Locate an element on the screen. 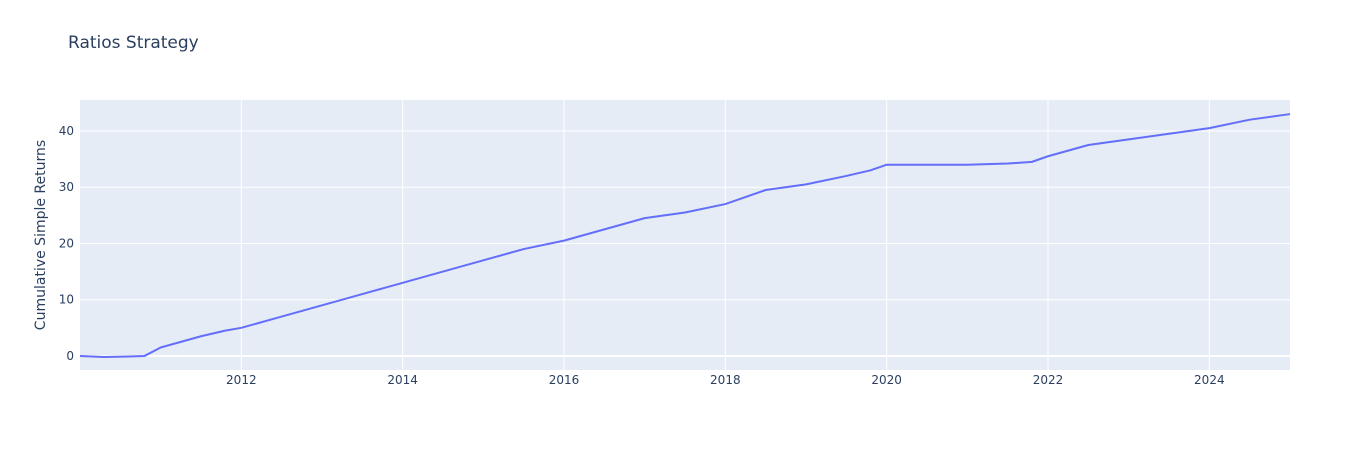 The width and height of the screenshot is (1370, 454). x-tick-label: 2022 is located at coordinates (1048, 380).